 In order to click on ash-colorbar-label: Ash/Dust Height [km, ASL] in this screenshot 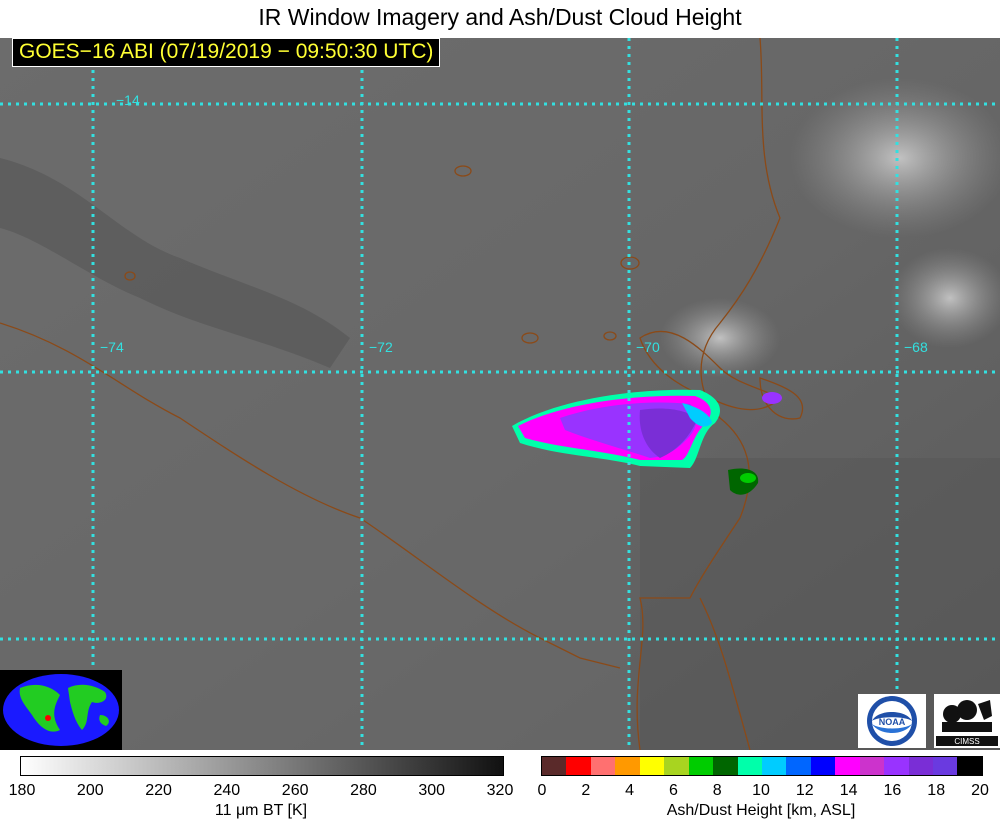, I will do `click(761, 810)`.